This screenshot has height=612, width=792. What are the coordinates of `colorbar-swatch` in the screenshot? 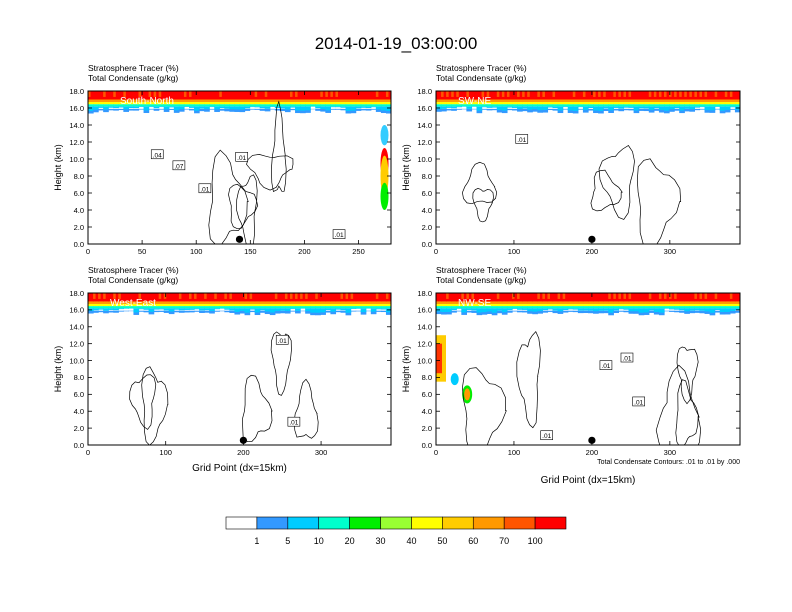 It's located at (488, 523).